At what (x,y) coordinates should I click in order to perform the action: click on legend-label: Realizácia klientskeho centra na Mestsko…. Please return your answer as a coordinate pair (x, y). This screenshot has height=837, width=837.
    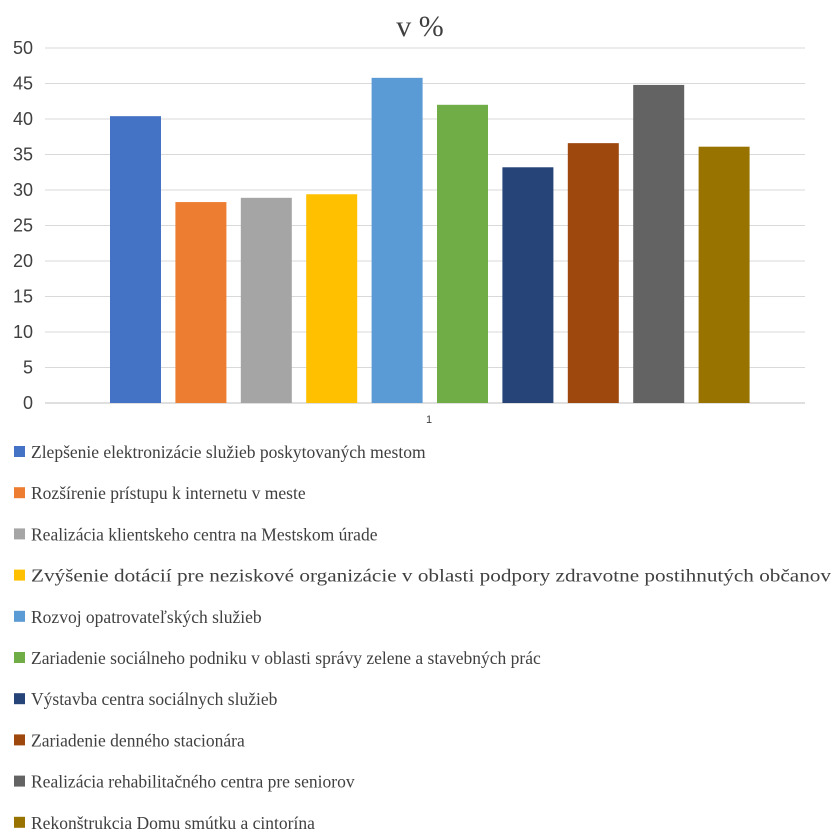
    Looking at the image, I should click on (204, 534).